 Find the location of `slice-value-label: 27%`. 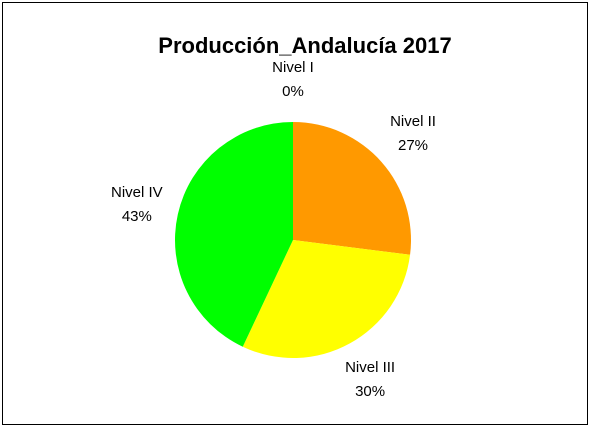

slice-value-label: 27% is located at coordinates (413, 145).